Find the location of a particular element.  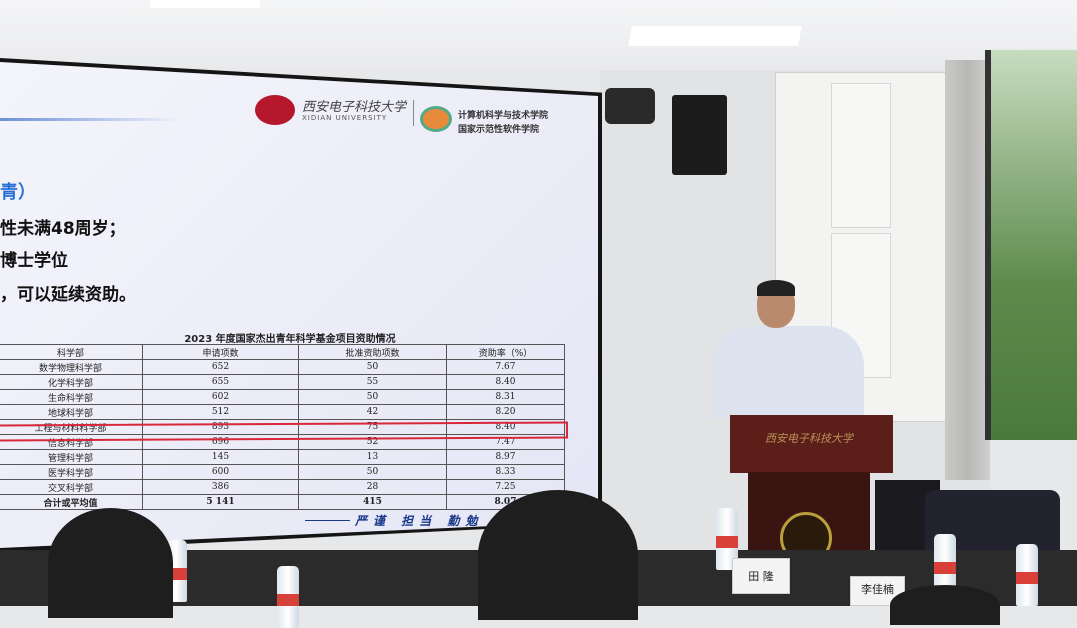

name-plate: 田 隆 is located at coordinates (761, 576).